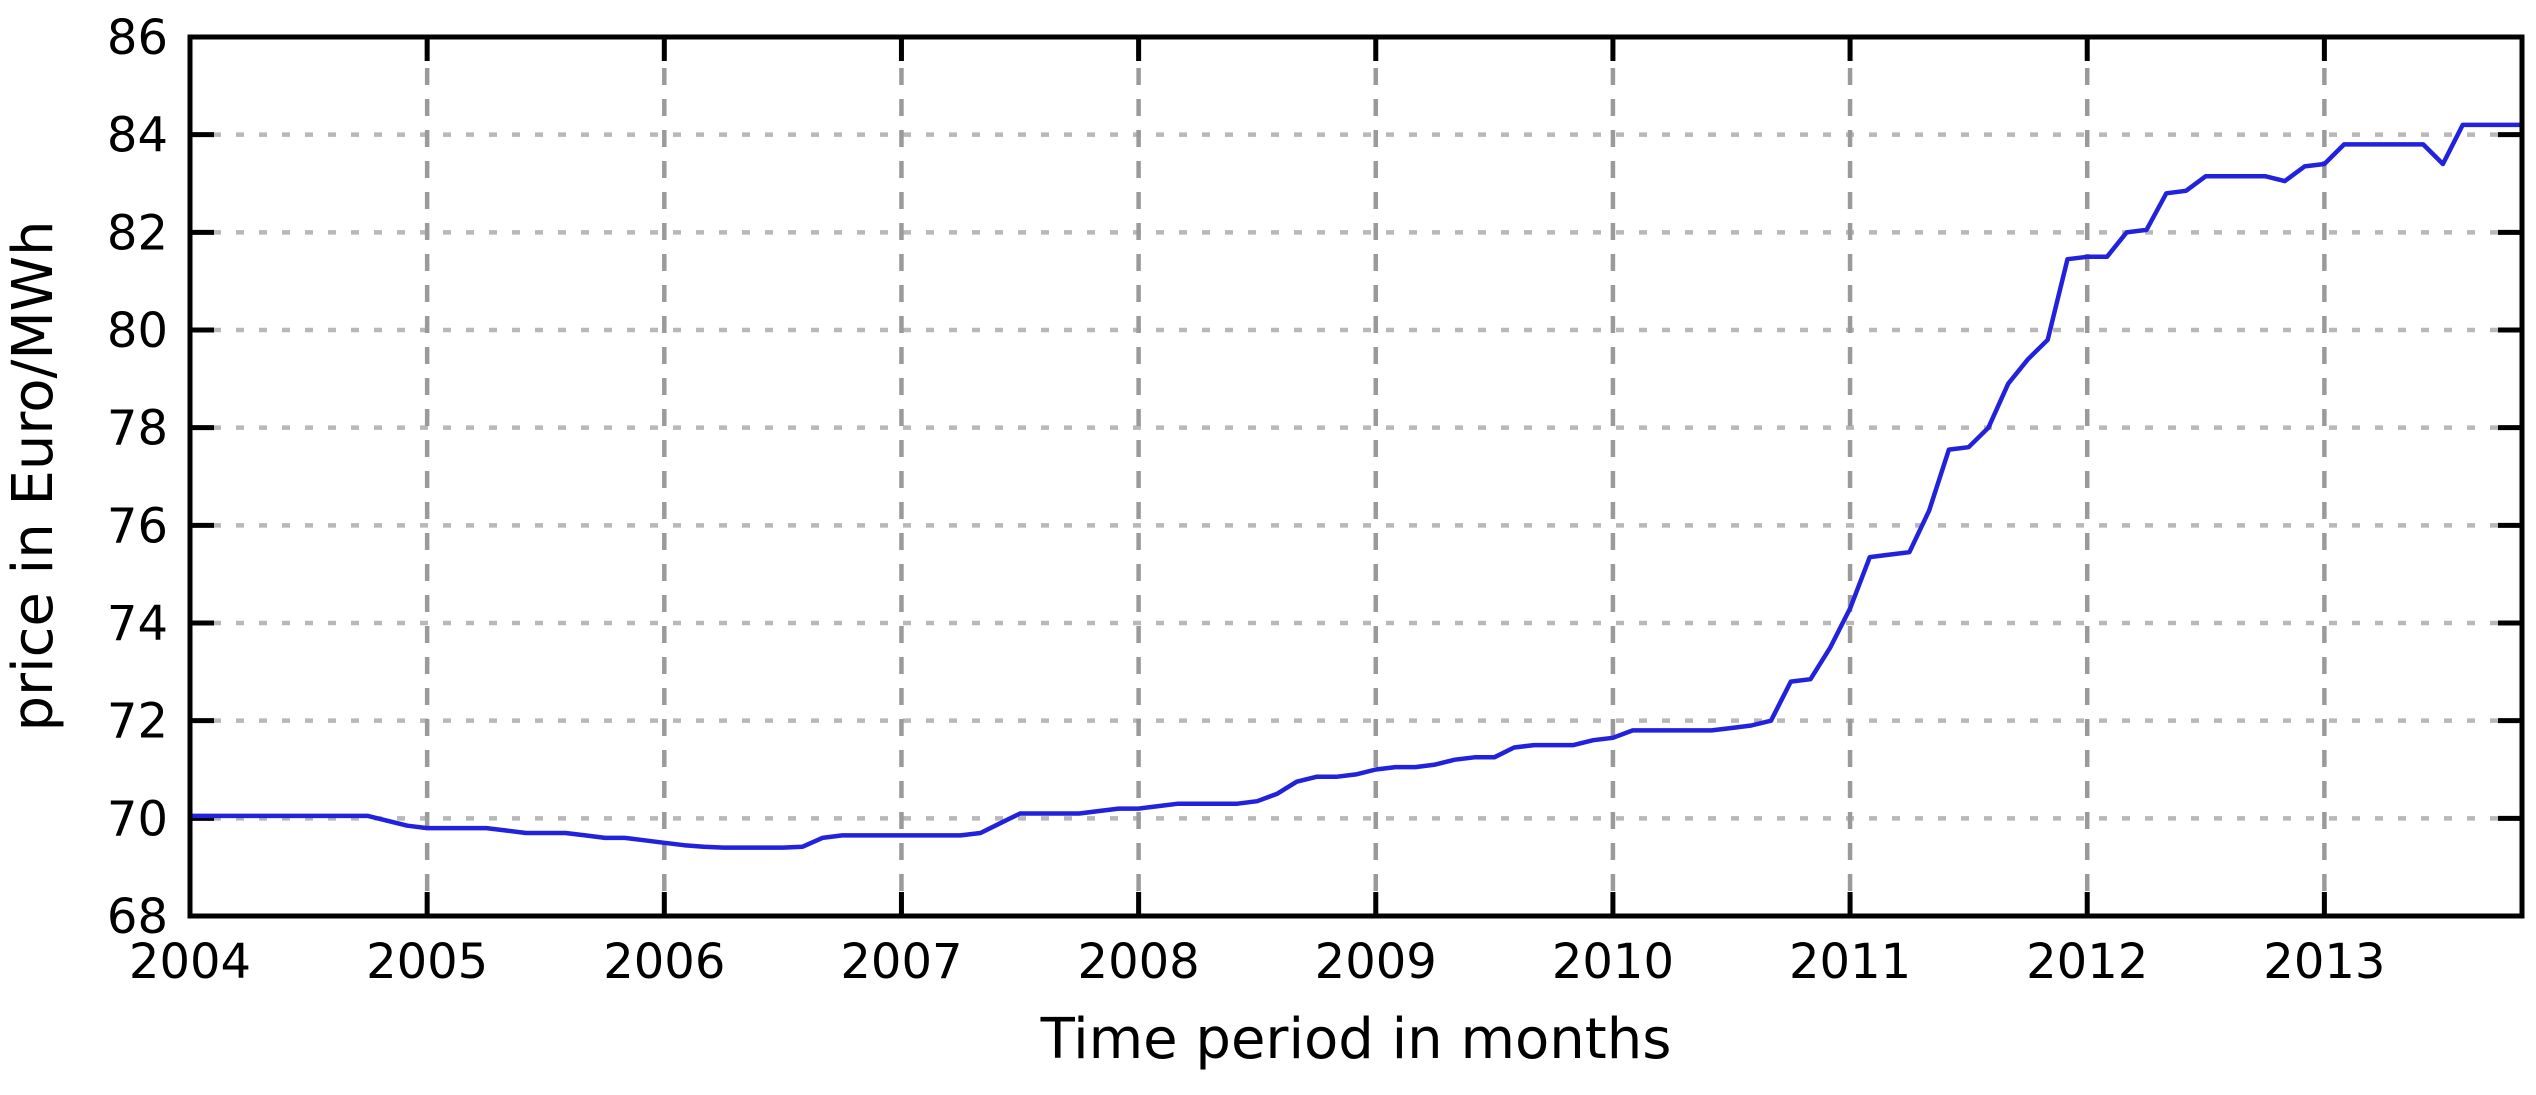  What do you see at coordinates (137, 136) in the screenshot?
I see `y-tick-label: 84` at bounding box center [137, 136].